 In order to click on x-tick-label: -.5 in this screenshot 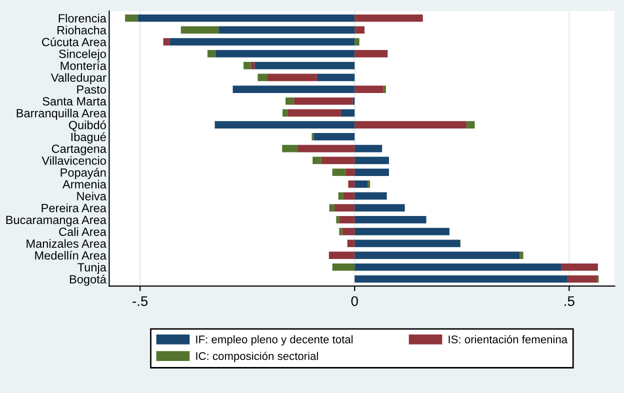, I will do `click(140, 301)`.